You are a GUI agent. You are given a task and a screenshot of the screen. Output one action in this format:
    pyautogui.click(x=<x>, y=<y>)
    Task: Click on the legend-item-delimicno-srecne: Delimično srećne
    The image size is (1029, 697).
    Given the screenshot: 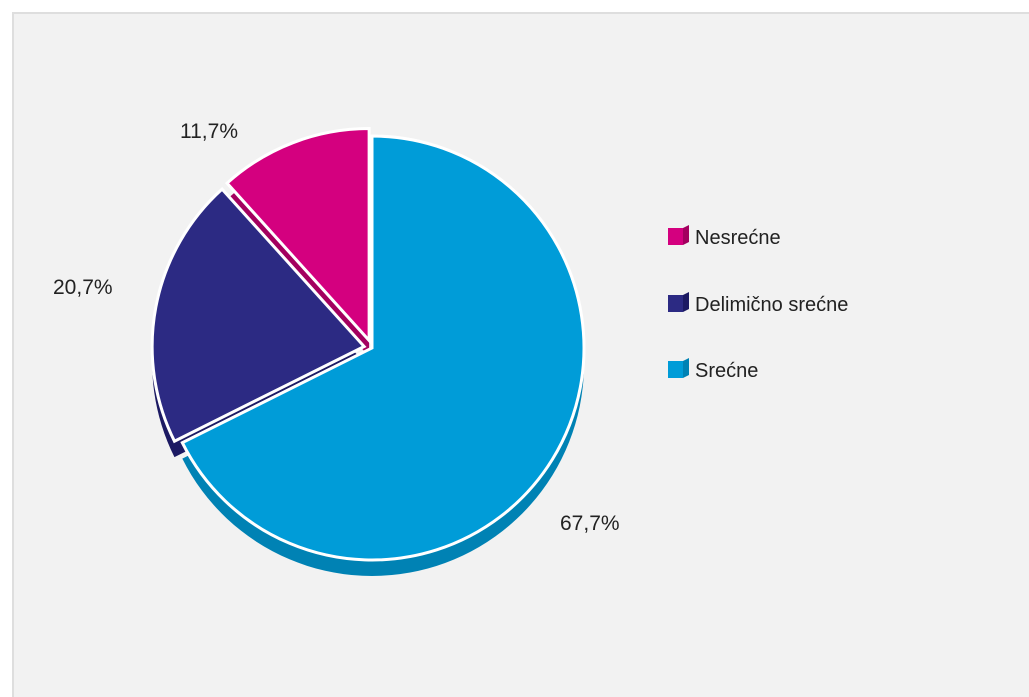 What is the action you would take?
    pyautogui.click(x=758, y=304)
    